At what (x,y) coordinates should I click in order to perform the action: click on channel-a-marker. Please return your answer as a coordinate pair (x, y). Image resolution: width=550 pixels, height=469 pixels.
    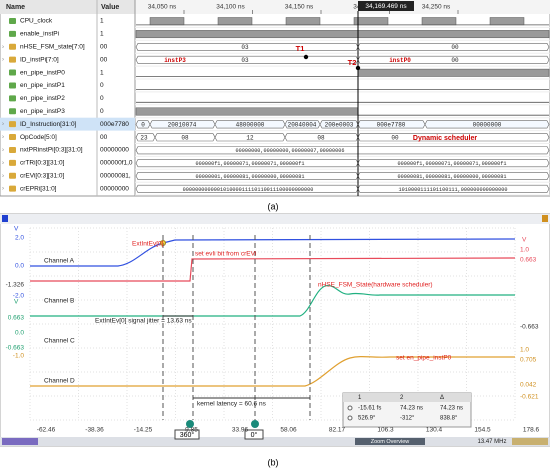
    Looking at the image, I should click on (5, 218).